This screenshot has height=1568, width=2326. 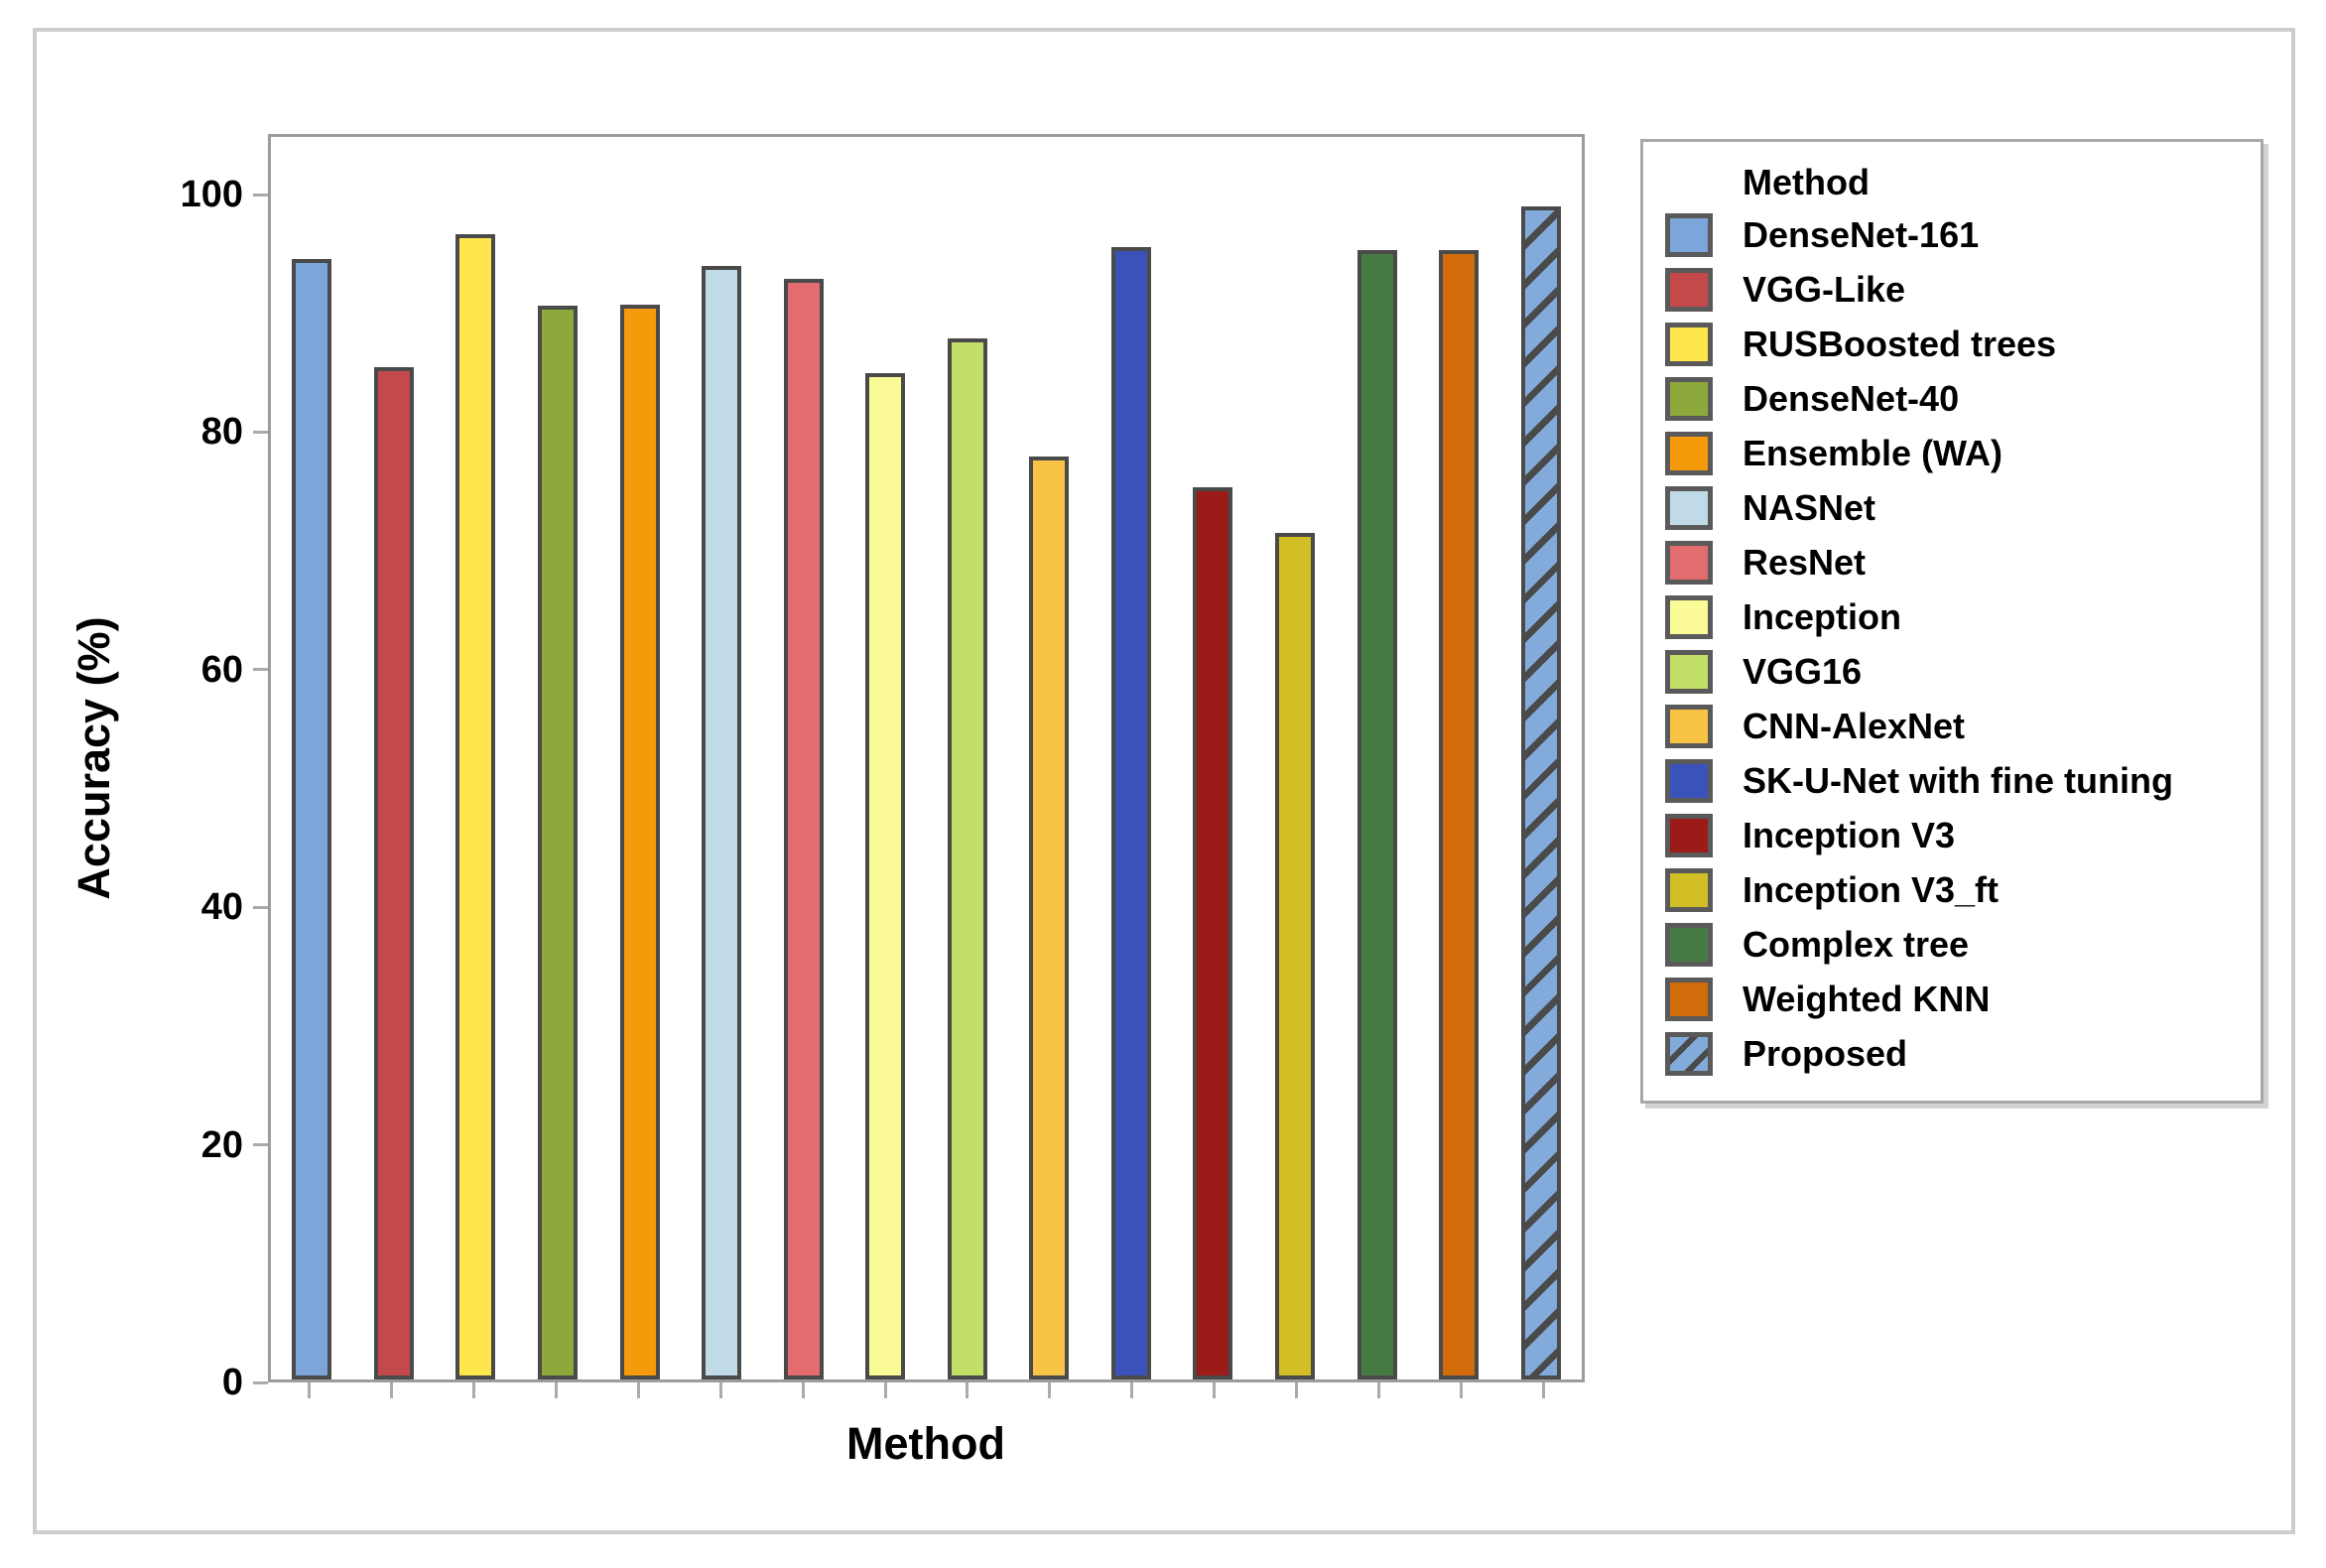 What do you see at coordinates (1953, 562) in the screenshot?
I see `legend-item-resnet: ResNet` at bounding box center [1953, 562].